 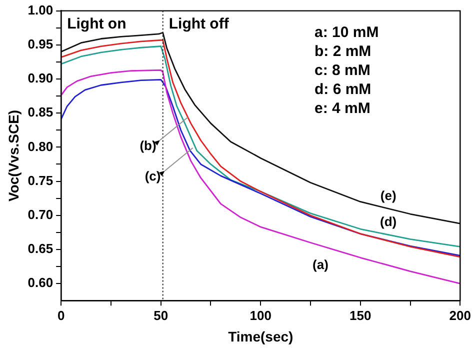 I want to click on y-tick-label: 1.00, so click(x=41, y=10).